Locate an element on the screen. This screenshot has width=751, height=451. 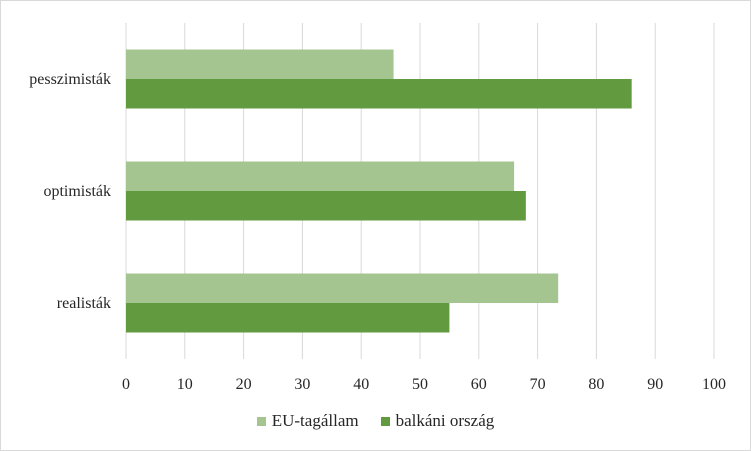
category-label: pesszimisták is located at coordinates (70, 79).